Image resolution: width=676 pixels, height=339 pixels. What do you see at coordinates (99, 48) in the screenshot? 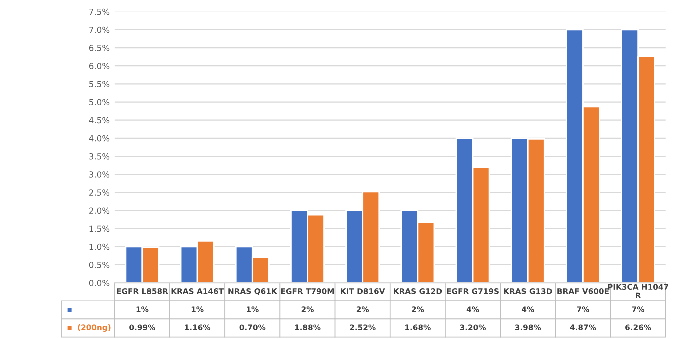
I see `y-tick-label: 6.5%` at bounding box center [99, 48].